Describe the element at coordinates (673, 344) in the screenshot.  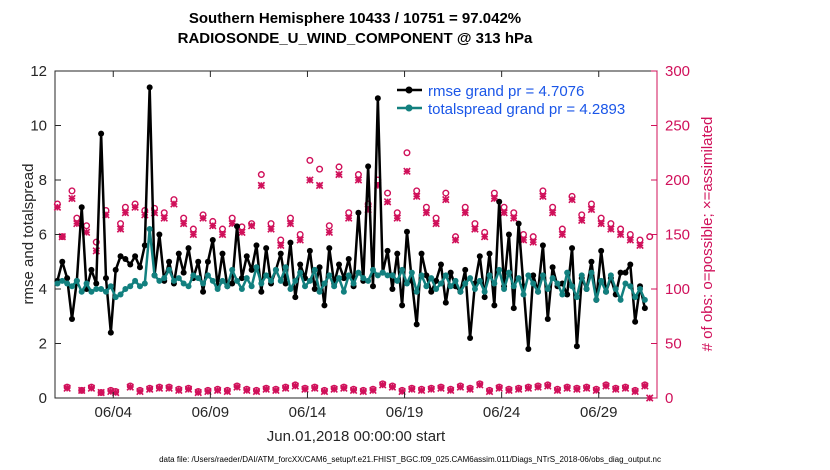
I see `y-right-tick-label: 50` at that location.